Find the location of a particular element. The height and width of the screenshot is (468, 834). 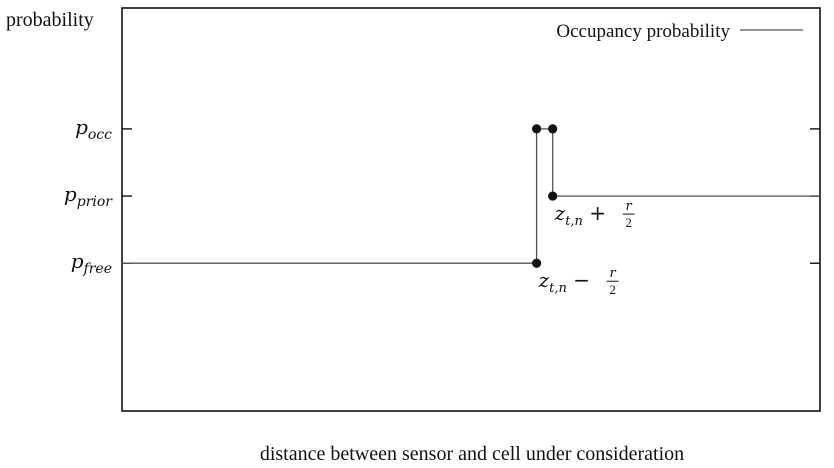

annotation-minus-denominator: 2 is located at coordinates (612, 289).